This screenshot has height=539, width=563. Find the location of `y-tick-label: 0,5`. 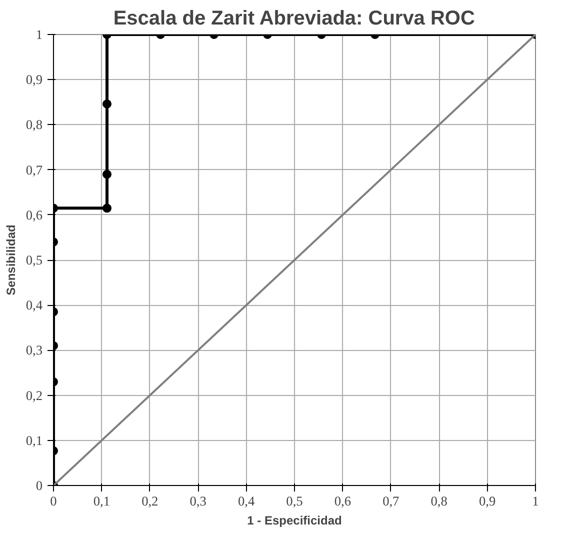

y-tick-label: 0,5 is located at coordinates (34, 260).